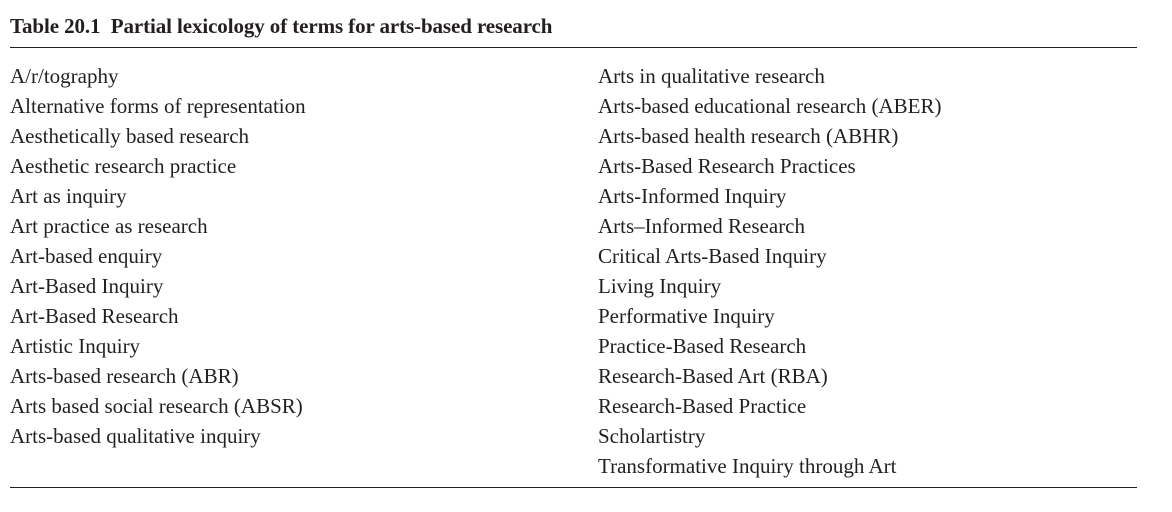 Image resolution: width=1172 pixels, height=512 pixels. I want to click on term-item: A/r/tography, so click(64, 76).